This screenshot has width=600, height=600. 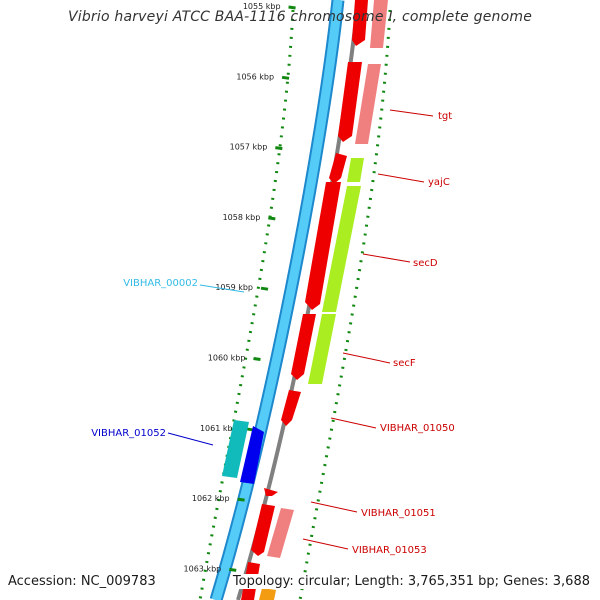 I want to click on gene-block-teal, so click(x=235, y=449).